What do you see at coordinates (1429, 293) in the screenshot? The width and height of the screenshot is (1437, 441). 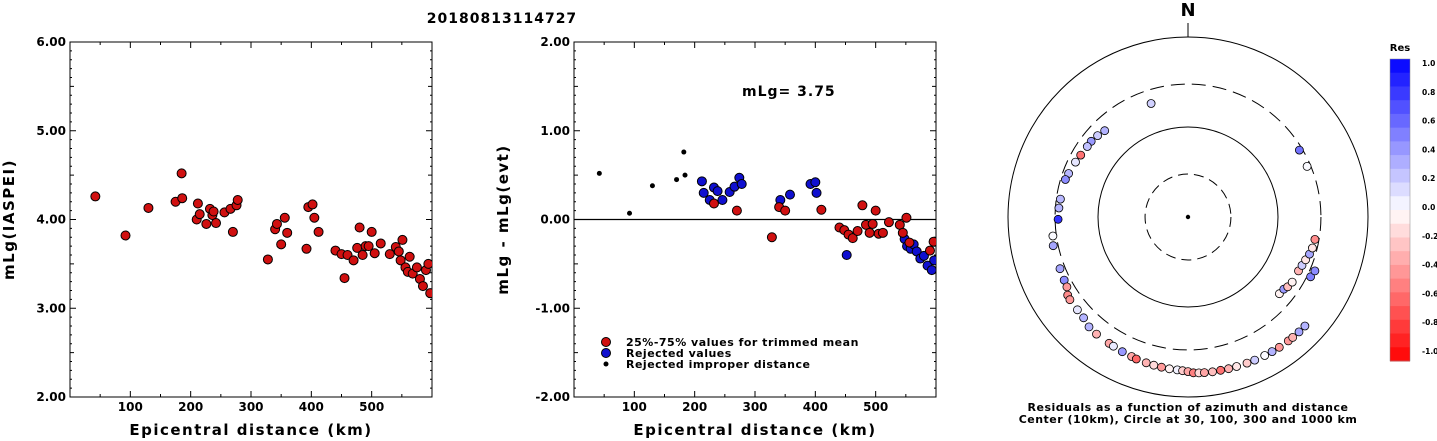 I see `colorbar-tick-label: -0.6` at bounding box center [1429, 293].